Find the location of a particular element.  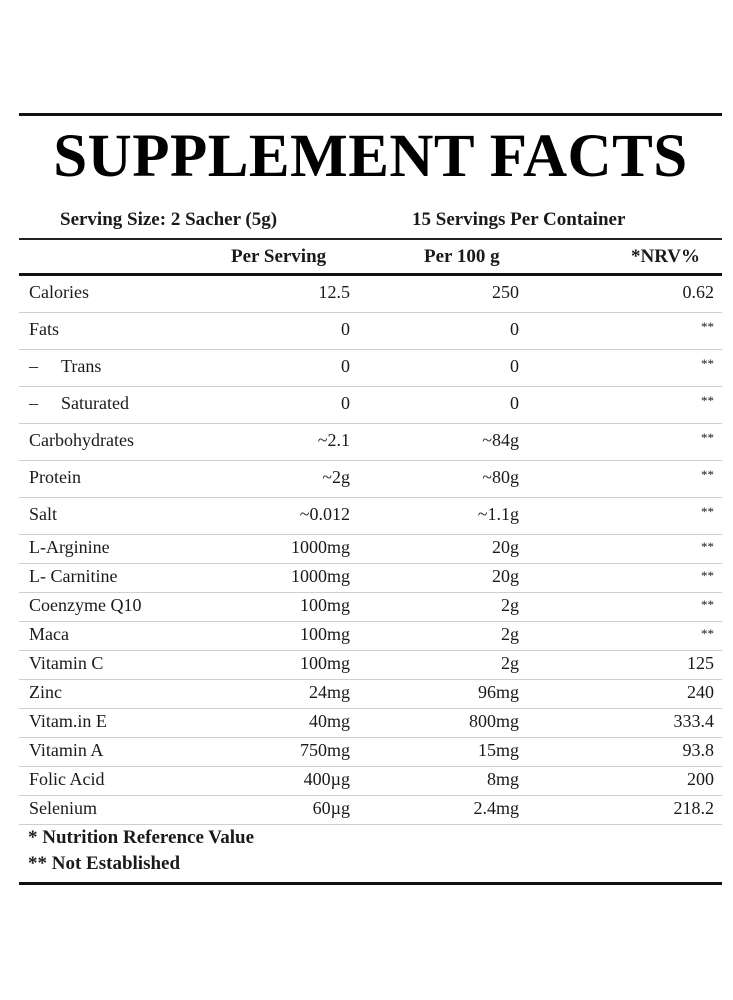

footnote-not-established: ** Not Established is located at coordinates (104, 863).